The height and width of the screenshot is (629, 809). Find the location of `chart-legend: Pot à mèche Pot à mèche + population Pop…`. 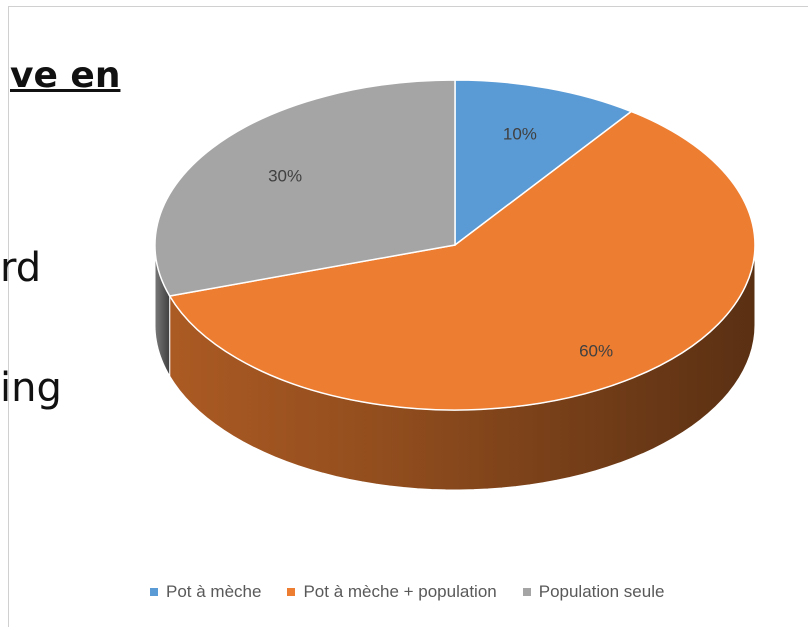

chart-legend: Pot à mèche Pot à mèche + population Pop… is located at coordinates (407, 592).